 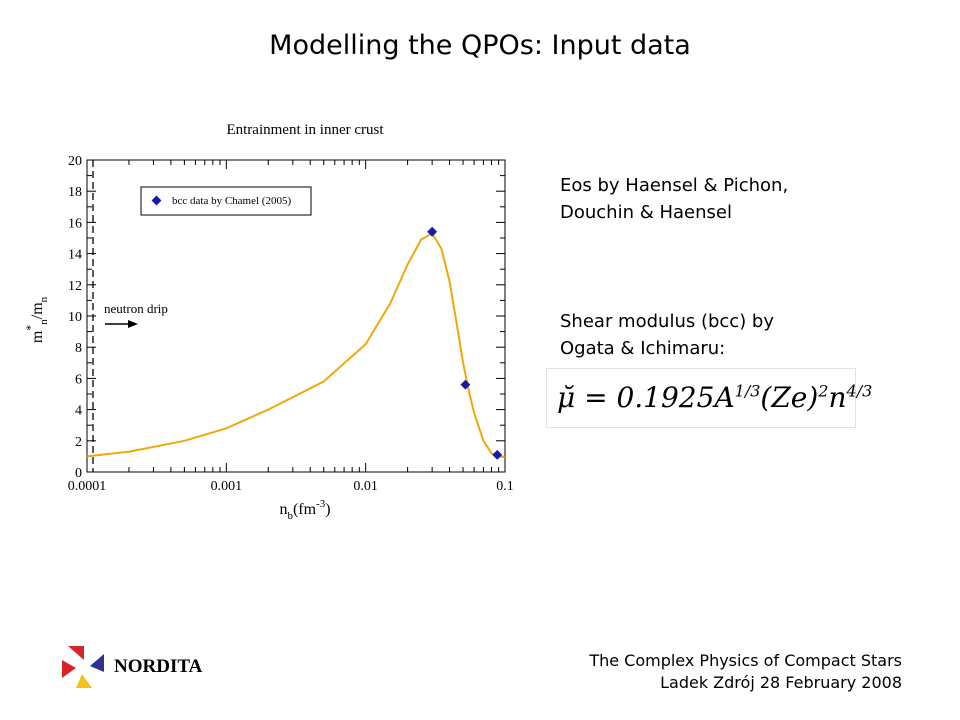 What do you see at coordinates (667, 321) in the screenshot?
I see `shear-line-1: Shear modulus (bcc) by` at bounding box center [667, 321].